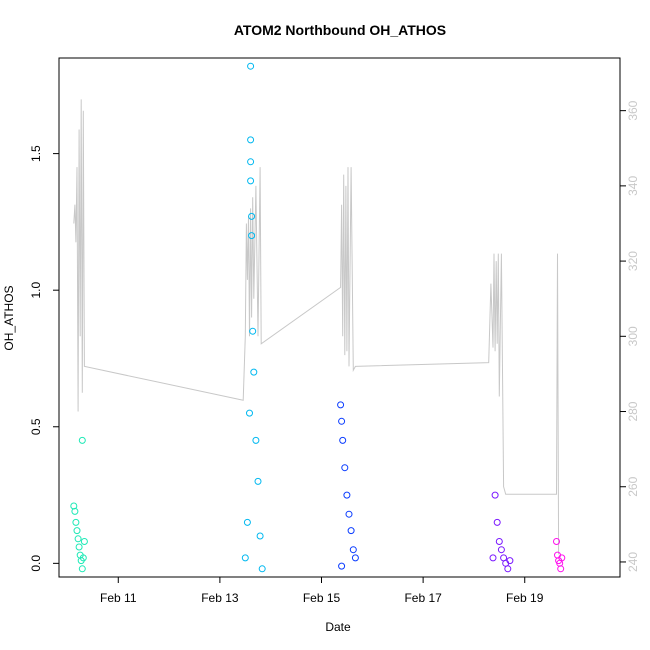  What do you see at coordinates (633, 562) in the screenshot?
I see `secondary-y-tick-label: 240` at bounding box center [633, 562].